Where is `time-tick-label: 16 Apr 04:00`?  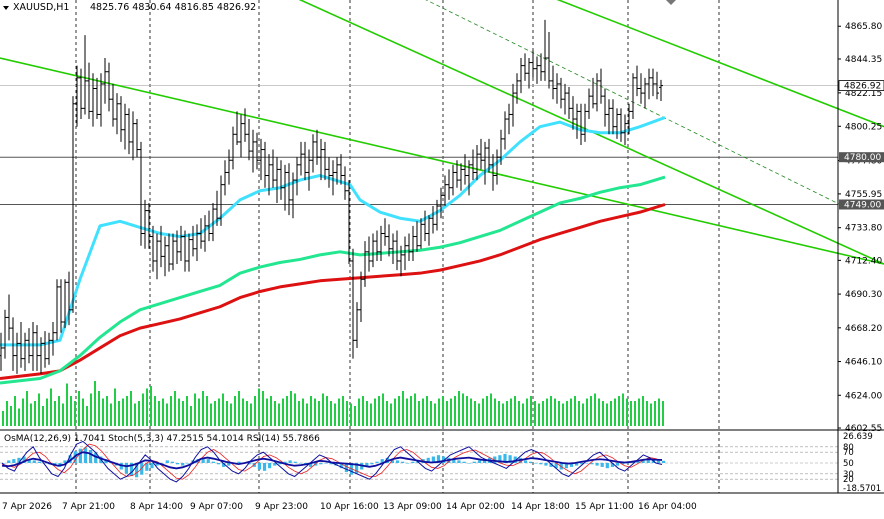
time-tick-label: 16 Apr 04:00 is located at coordinates (667, 507).